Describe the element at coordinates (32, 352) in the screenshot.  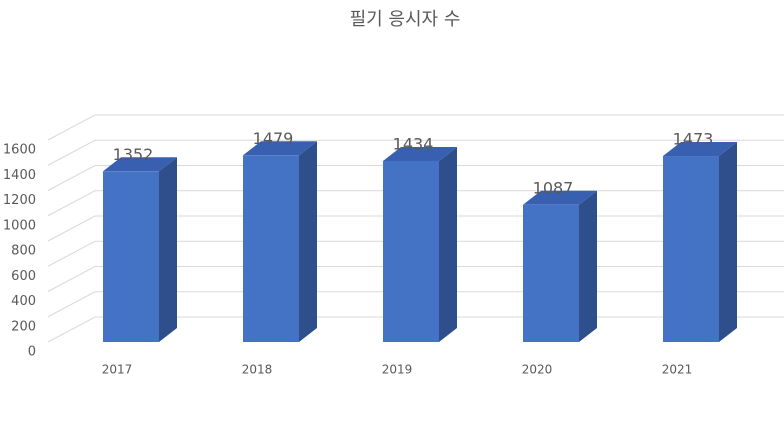
I see `y-tick-label: 0` at that location.